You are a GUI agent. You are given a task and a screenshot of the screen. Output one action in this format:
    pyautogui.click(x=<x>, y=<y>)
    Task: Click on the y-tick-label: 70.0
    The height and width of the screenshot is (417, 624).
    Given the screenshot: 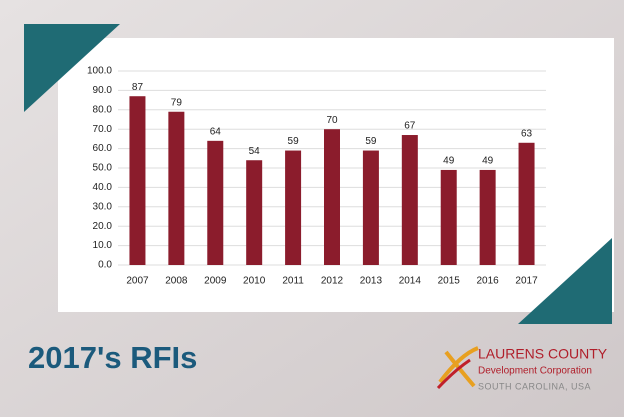 What is the action you would take?
    pyautogui.click(x=103, y=129)
    